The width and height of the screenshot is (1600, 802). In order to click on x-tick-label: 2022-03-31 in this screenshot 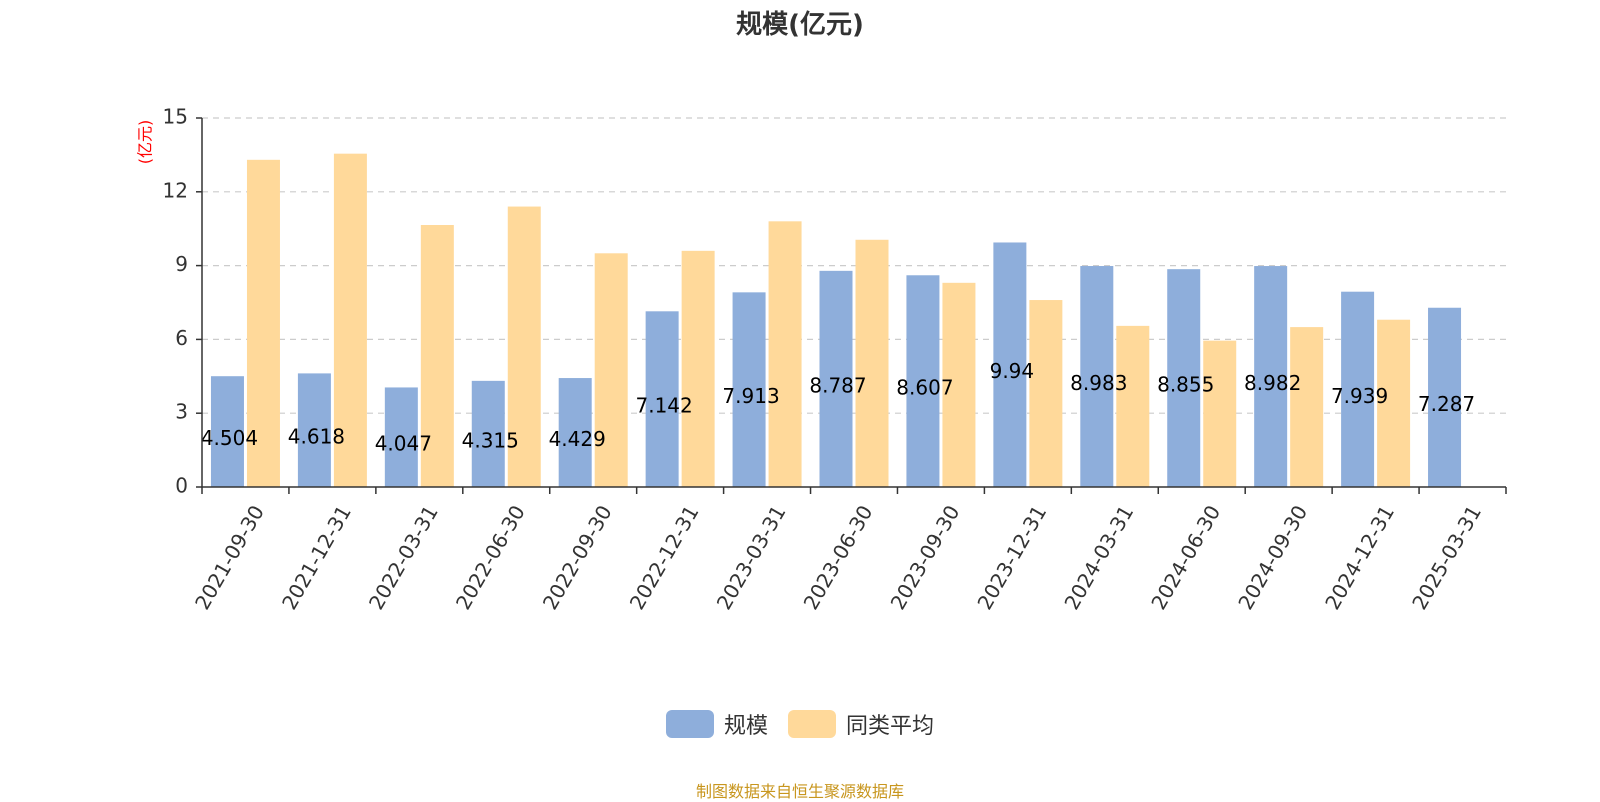, I will do `click(403, 557)`.